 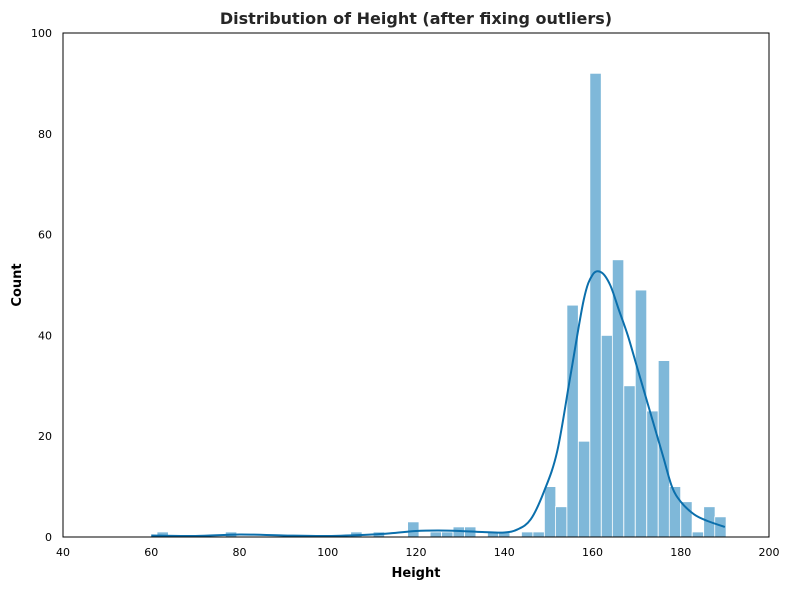 I want to click on y-tick-label: 100, so click(x=41, y=33).